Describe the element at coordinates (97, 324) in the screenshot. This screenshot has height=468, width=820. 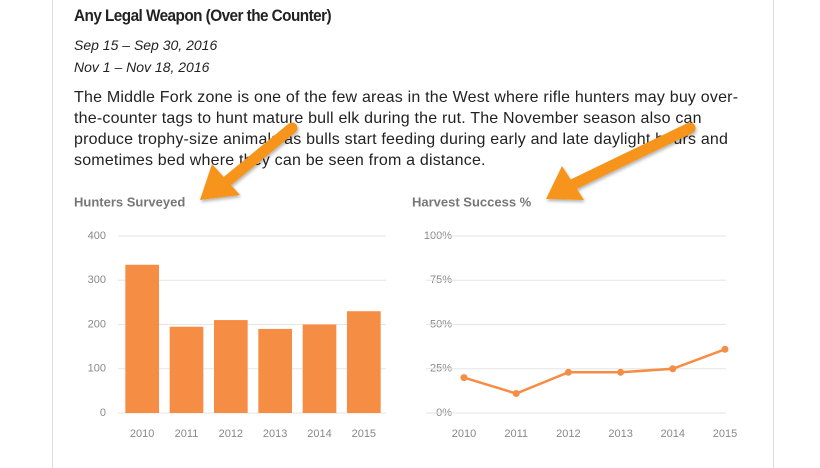
I see `y-tick-label: 200` at that location.